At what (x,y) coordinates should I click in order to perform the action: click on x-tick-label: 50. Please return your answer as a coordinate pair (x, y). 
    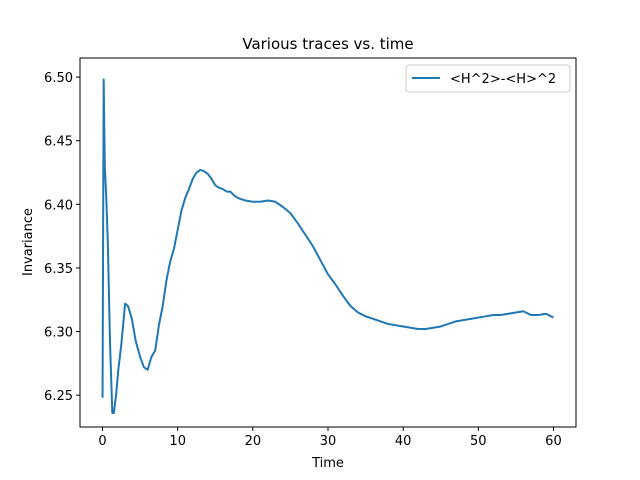
    Looking at the image, I should click on (478, 441).